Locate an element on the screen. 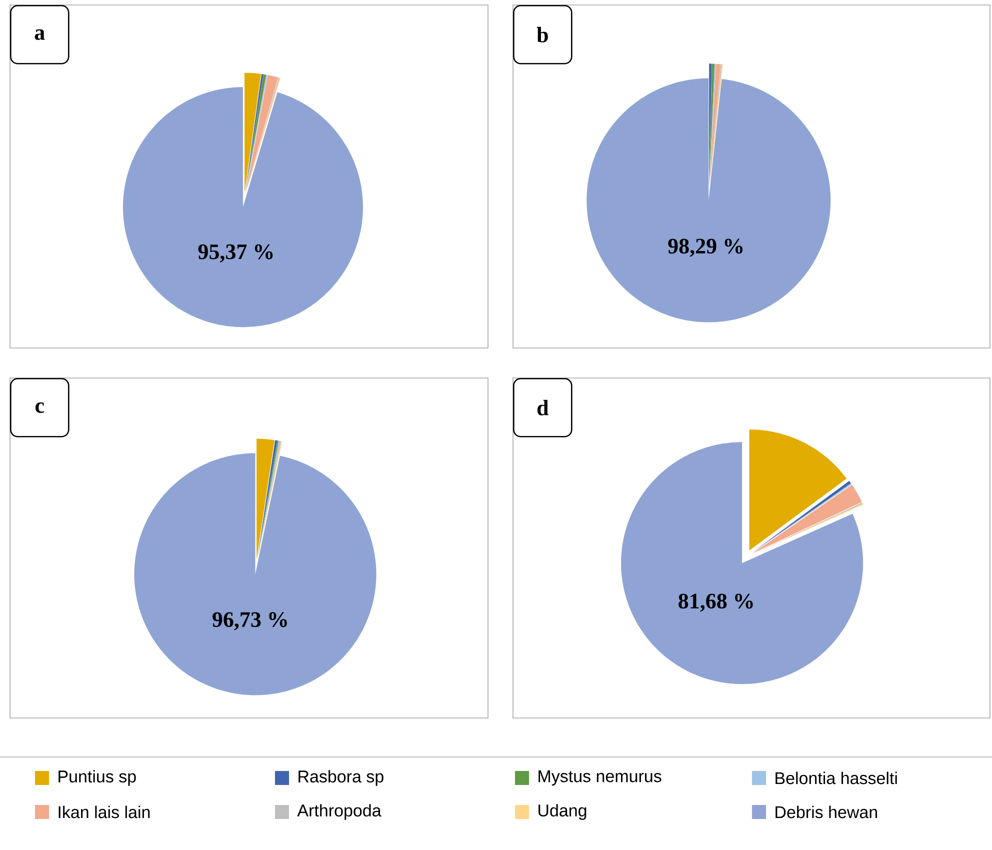  legend-label: Mystus nemurus is located at coordinates (600, 778).